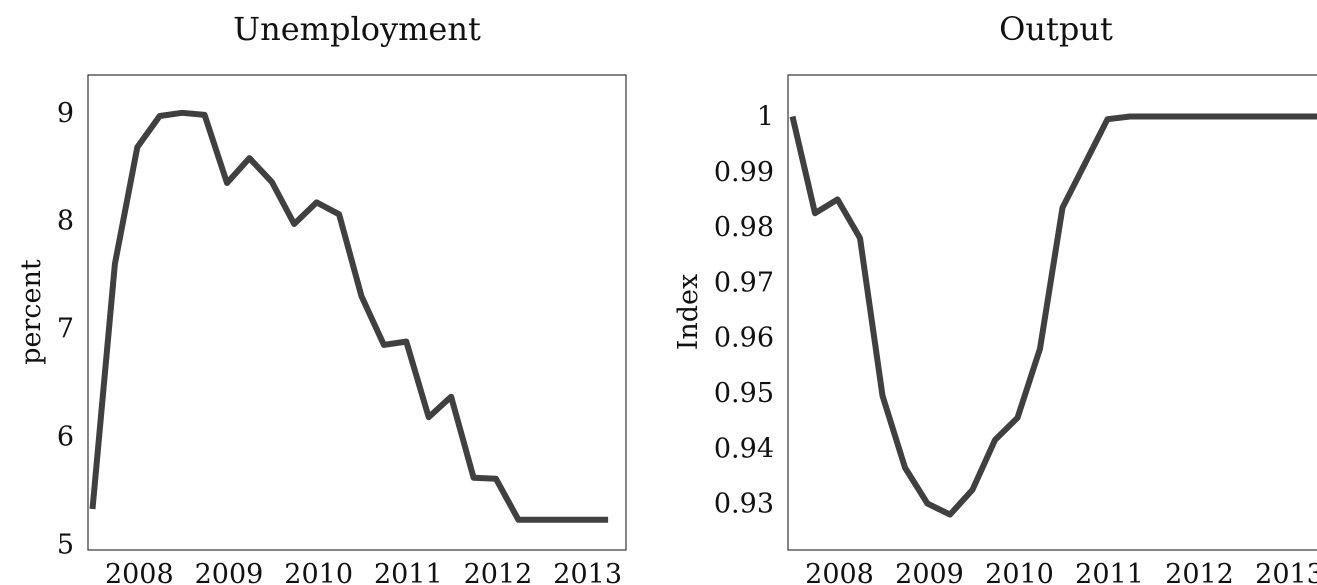 The image size is (1317, 585). I want to click on output-x-tick-label: 2012, so click(1199, 572).